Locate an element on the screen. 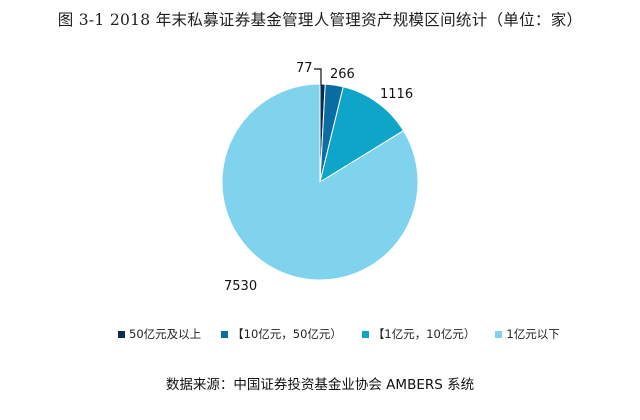 Image resolution: width=640 pixels, height=420 pixels. slice-below-1yi is located at coordinates (320, 182).